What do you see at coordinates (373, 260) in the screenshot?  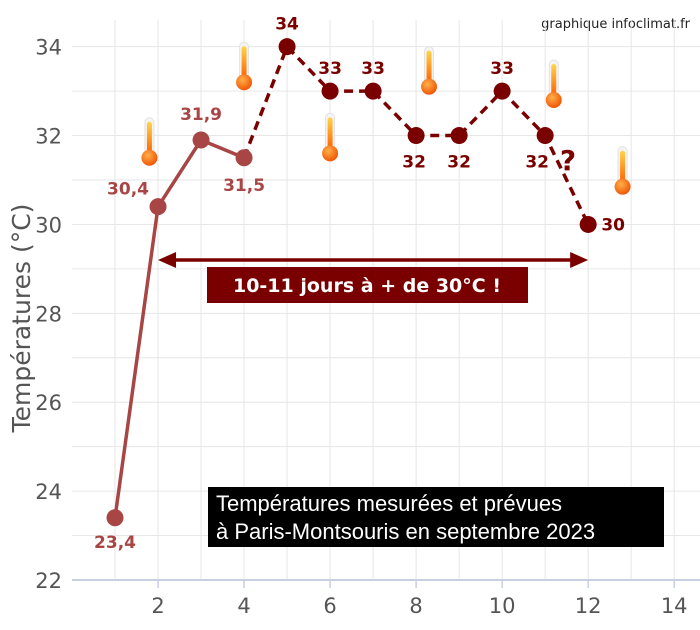 I see `days-span-arrow` at bounding box center [373, 260].